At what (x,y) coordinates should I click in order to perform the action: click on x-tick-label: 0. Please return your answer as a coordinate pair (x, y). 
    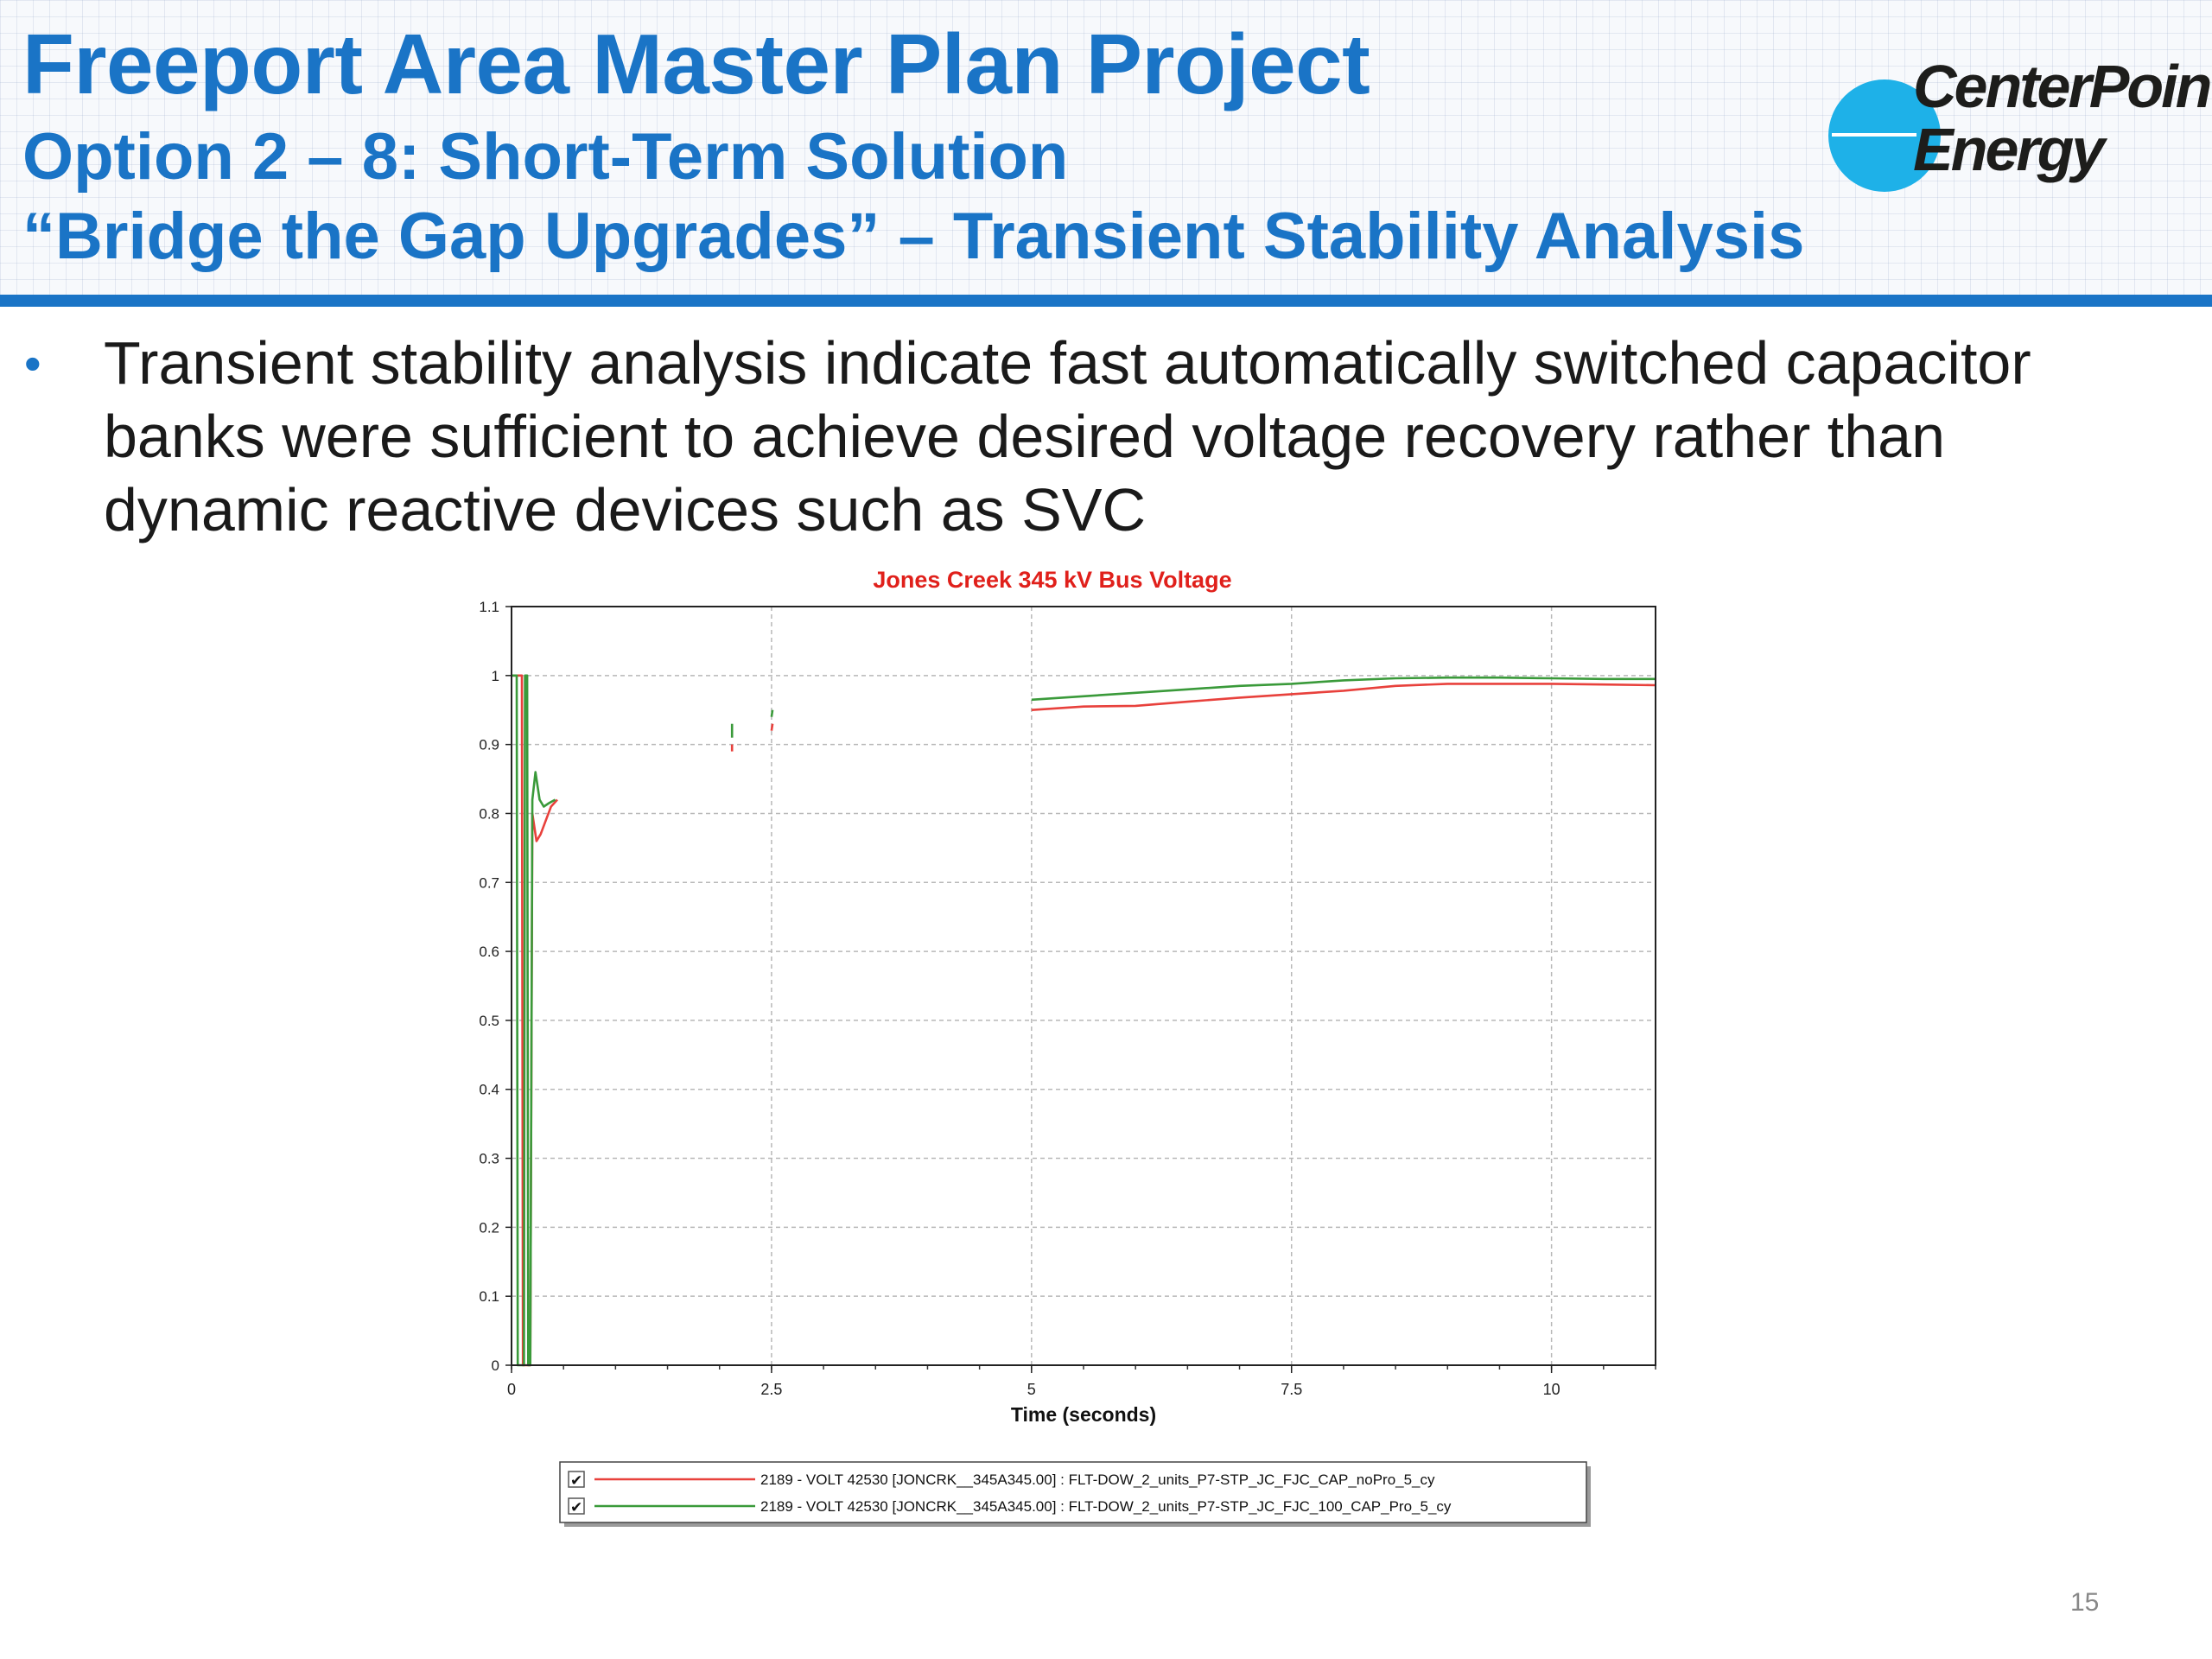
    Looking at the image, I should click on (511, 1389).